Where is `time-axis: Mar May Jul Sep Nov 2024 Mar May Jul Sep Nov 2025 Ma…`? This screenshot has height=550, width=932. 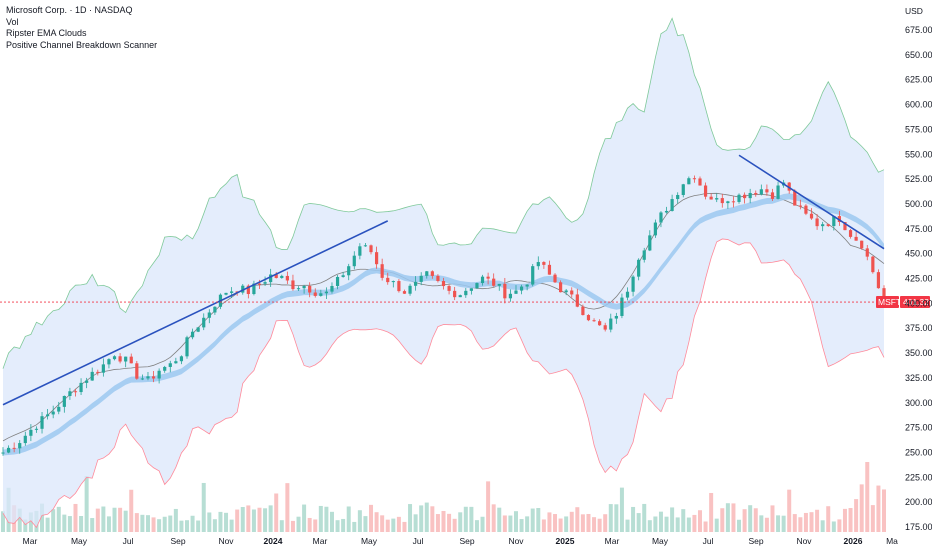 time-axis: Mar May Jul Sep Nov 2024 Mar May Jul Sep Nov 2025 Ma… is located at coordinates (460, 541).